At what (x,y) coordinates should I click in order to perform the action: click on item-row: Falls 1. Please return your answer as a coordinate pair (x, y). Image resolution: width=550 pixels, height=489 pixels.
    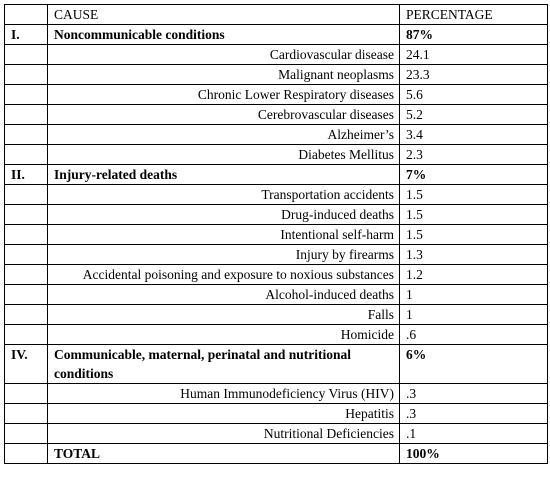
    Looking at the image, I should click on (276, 314).